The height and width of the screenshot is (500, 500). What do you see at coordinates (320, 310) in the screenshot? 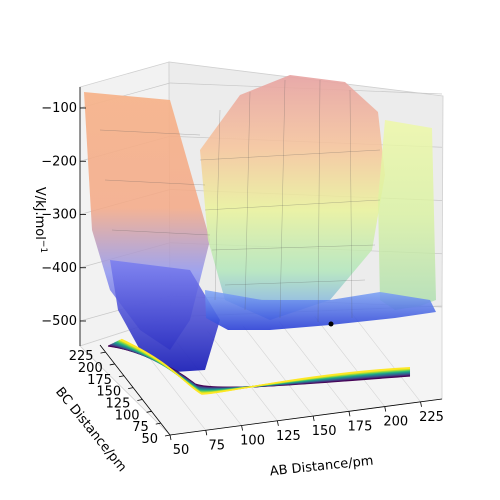
I see `surface-product-valley` at bounding box center [320, 310].